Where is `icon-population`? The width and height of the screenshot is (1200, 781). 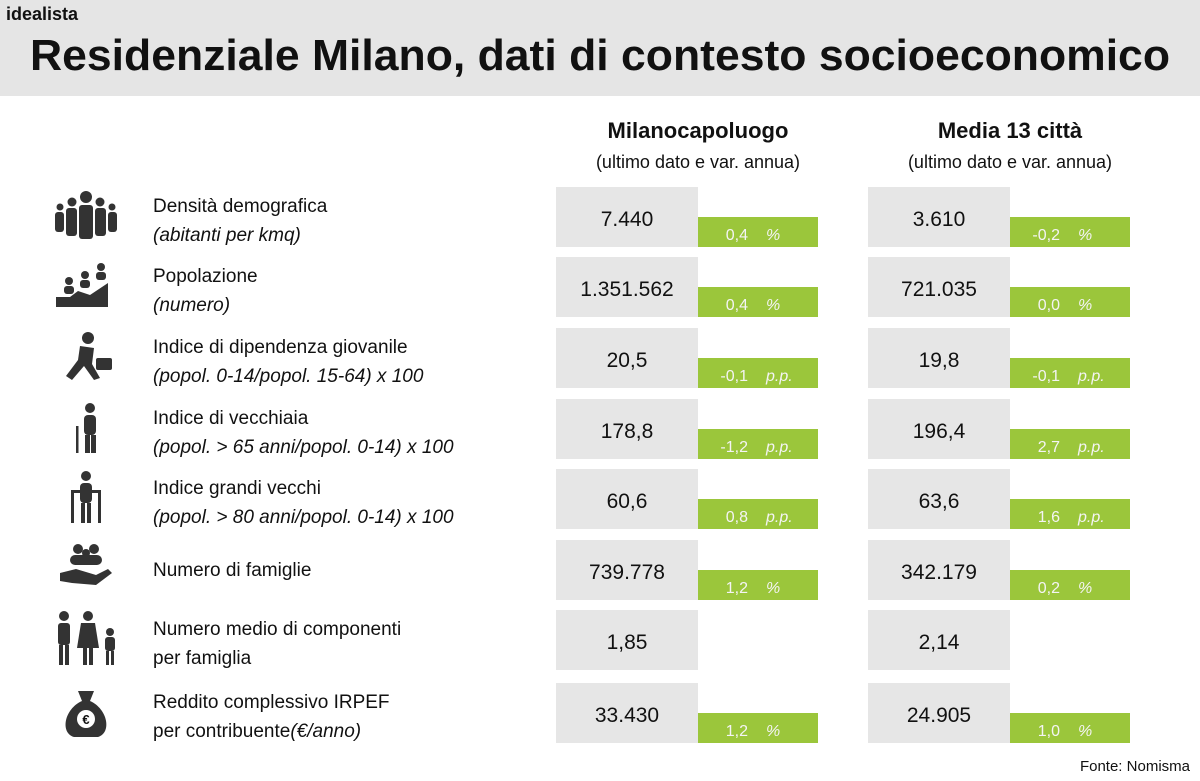 icon-population is located at coordinates (82, 285).